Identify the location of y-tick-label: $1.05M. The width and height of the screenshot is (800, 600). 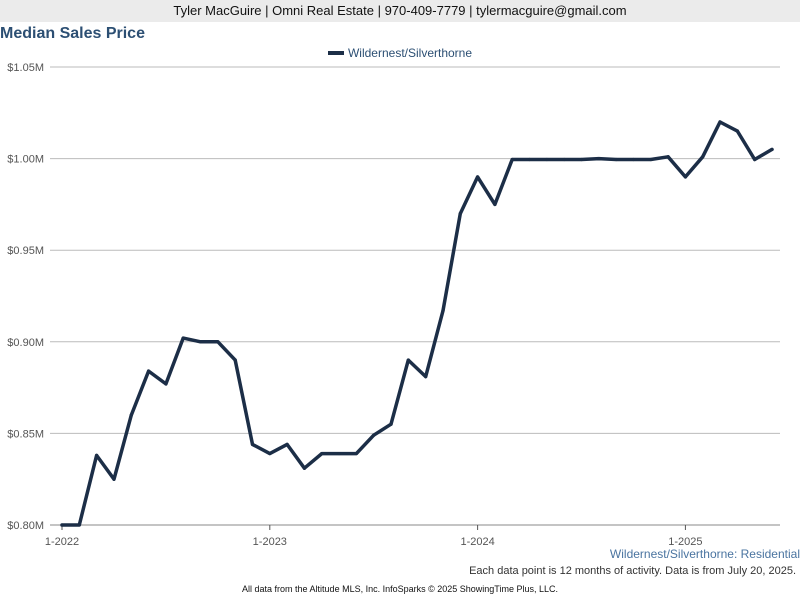
(25, 68).